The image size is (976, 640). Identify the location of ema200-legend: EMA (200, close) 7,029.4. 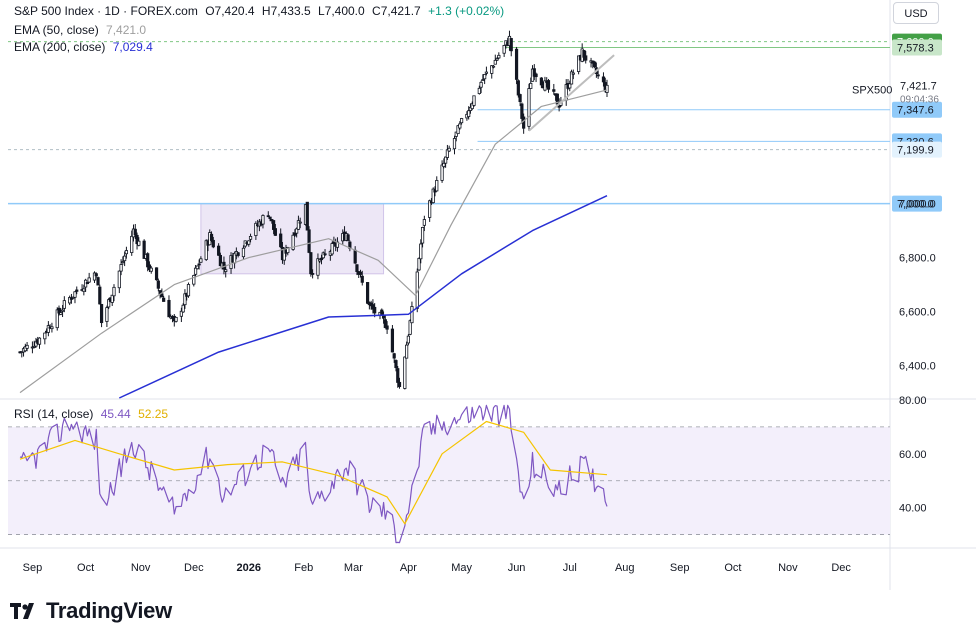
(83, 47).